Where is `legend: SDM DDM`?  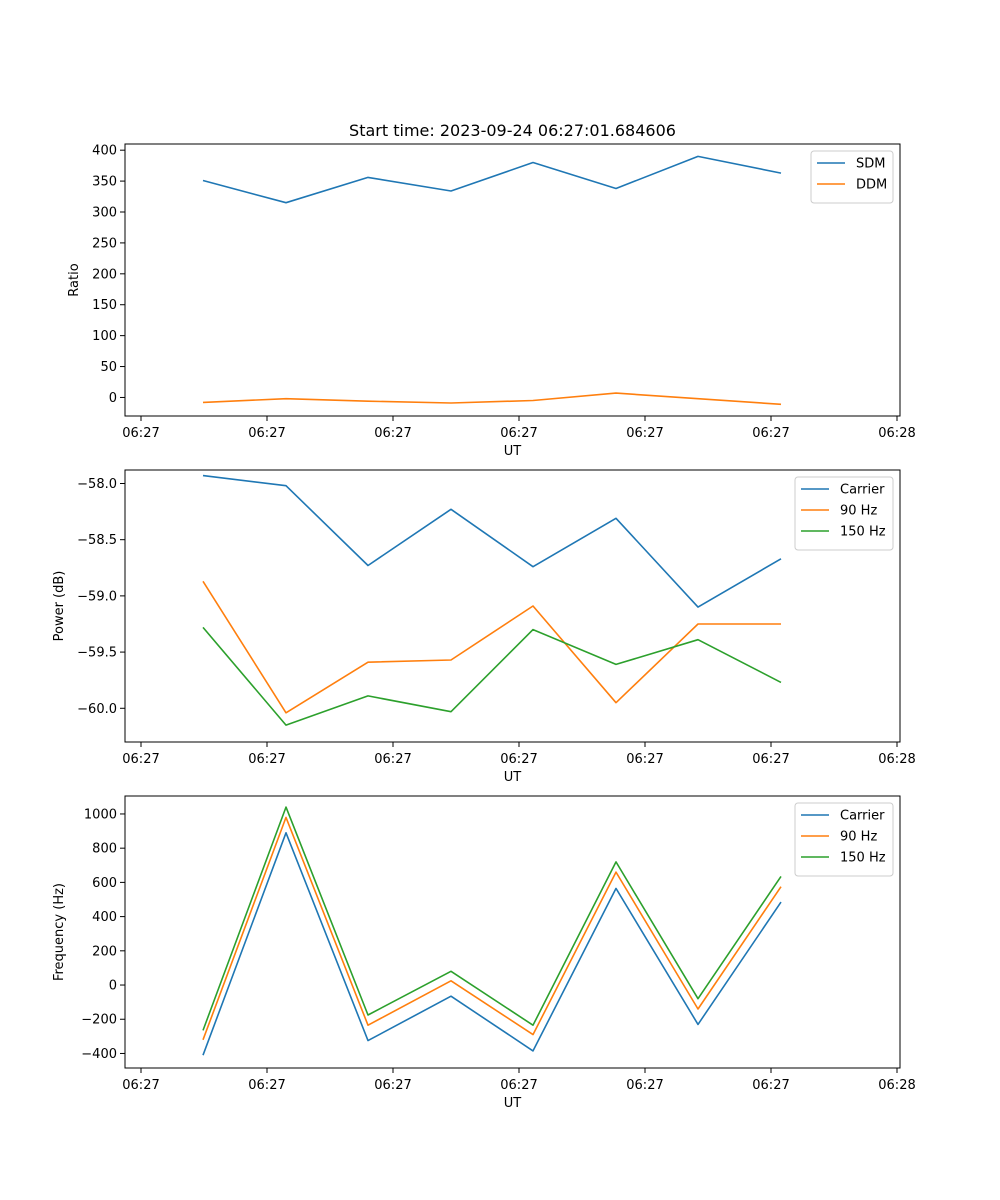
legend: SDM DDM is located at coordinates (852, 177).